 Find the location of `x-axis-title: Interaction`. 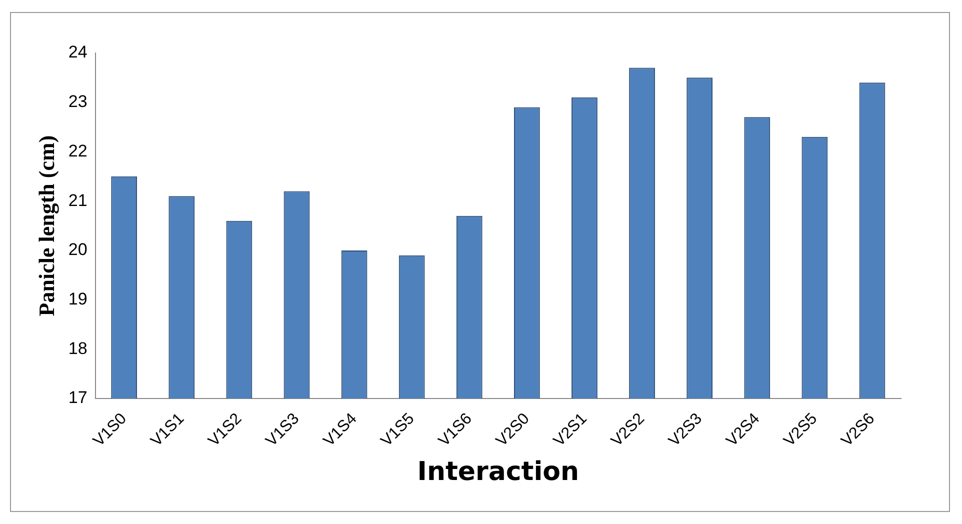

x-axis-title: Interaction is located at coordinates (498, 472).